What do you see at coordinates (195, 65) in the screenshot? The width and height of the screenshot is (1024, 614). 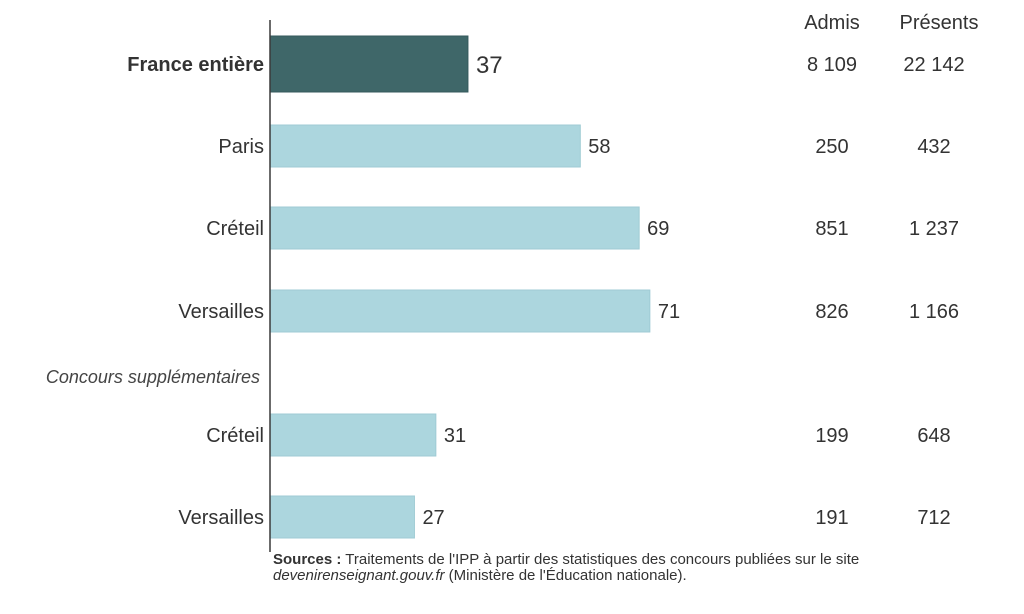 I see `category-label: France entière` at bounding box center [195, 65].